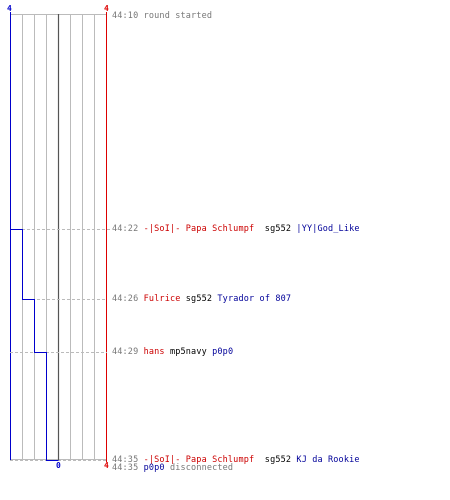  Describe the element at coordinates (125, 352) in the screenshot. I see `log-timestamp: 44:29` at that location.